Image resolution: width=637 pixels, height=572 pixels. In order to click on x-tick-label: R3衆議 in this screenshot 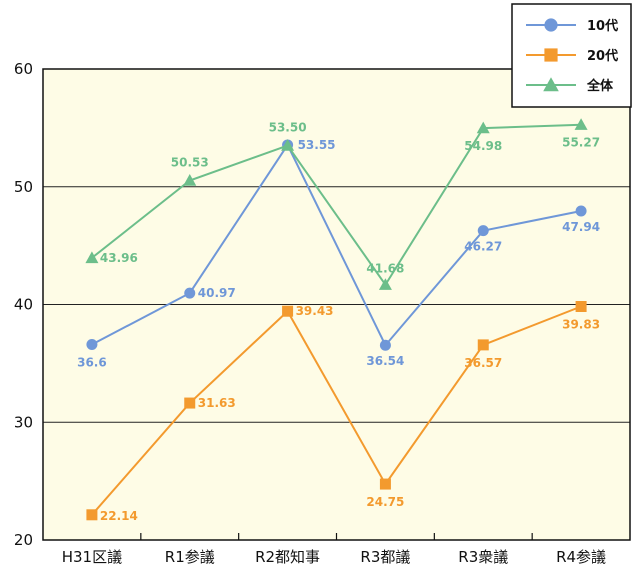, I will do `click(483, 557)`.